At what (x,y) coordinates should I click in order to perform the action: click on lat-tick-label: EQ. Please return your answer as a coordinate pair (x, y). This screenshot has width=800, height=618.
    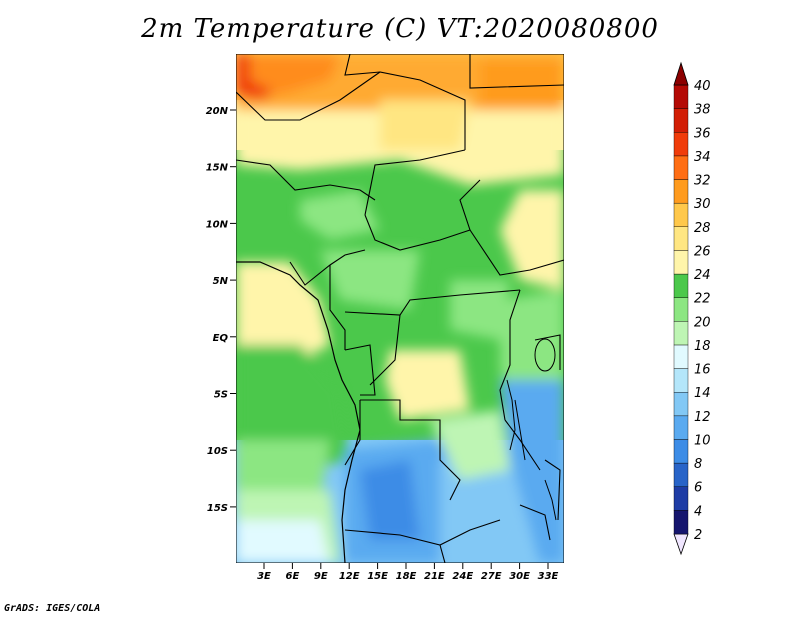
    Looking at the image, I should click on (221, 338).